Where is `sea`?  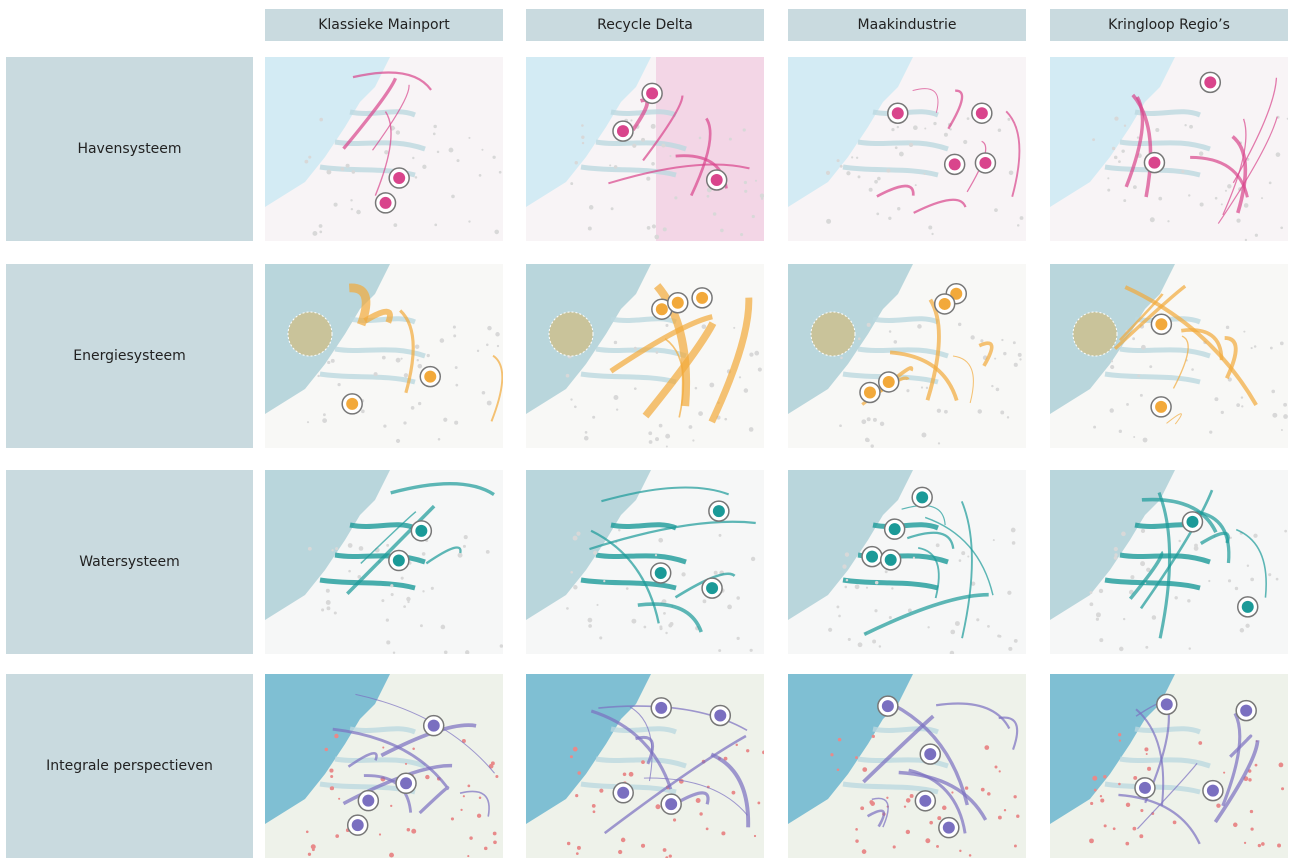
sea is located at coordinates (850, 545).